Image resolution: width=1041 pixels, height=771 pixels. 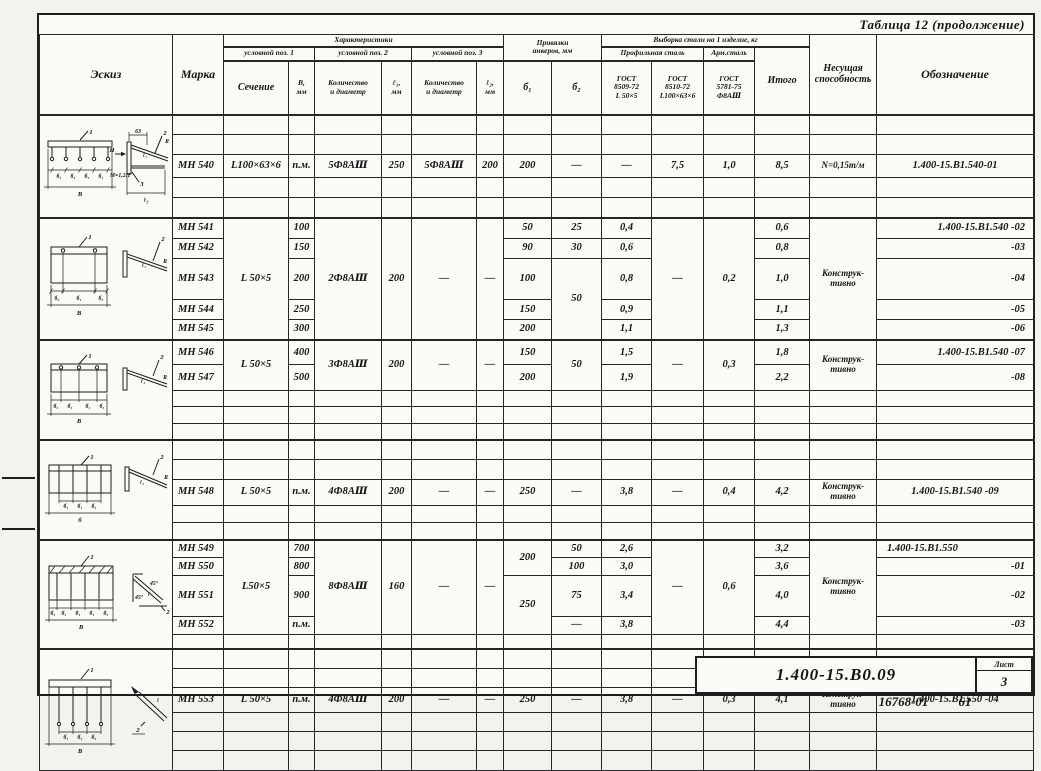 I want to click on designation-cell: -01, so click(x=955, y=566).